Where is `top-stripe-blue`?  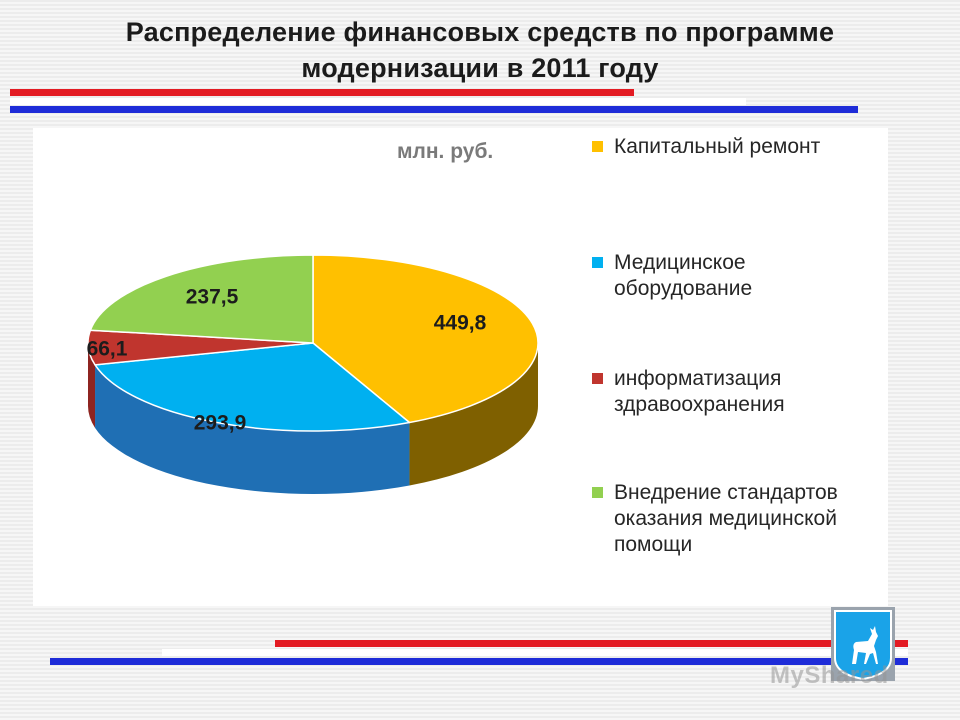 top-stripe-blue is located at coordinates (434, 109).